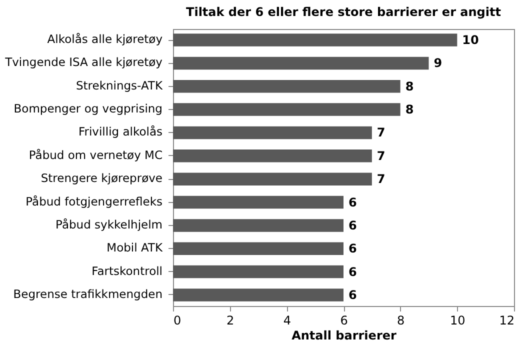 Image resolution: width=529 pixels, height=345 pixels. What do you see at coordinates (230, 321) in the screenshot?
I see `x-tick-label: 2` at bounding box center [230, 321].